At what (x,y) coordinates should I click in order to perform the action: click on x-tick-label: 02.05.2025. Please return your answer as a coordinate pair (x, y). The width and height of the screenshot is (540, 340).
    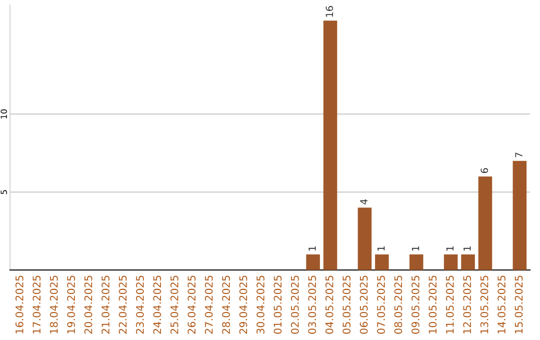
    Looking at the image, I should click on (294, 305).